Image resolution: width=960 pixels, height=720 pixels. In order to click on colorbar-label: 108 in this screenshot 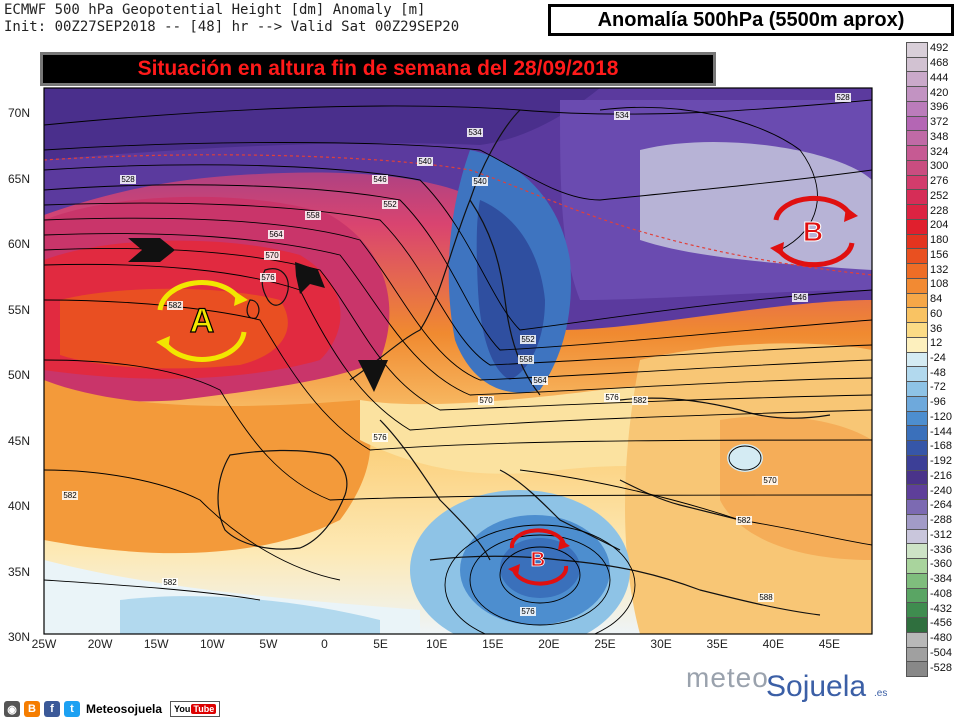, I will do `click(939, 284)`.